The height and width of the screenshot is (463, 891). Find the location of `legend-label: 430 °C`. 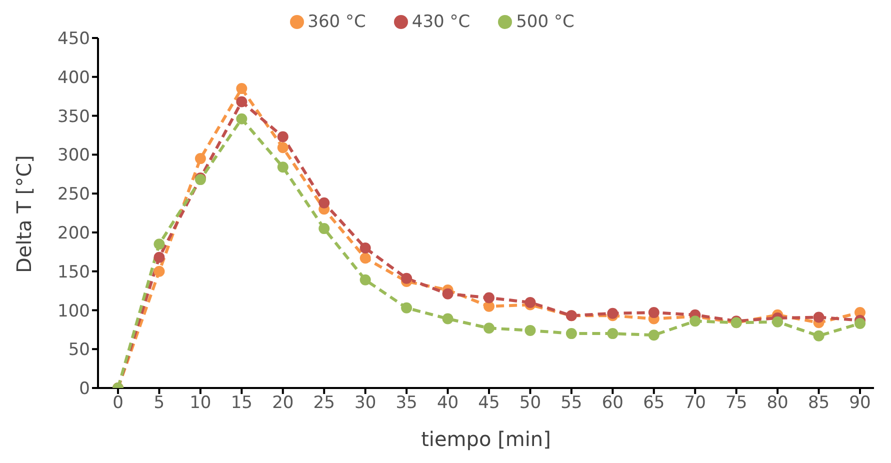

legend-label: 430 °C is located at coordinates (441, 22).